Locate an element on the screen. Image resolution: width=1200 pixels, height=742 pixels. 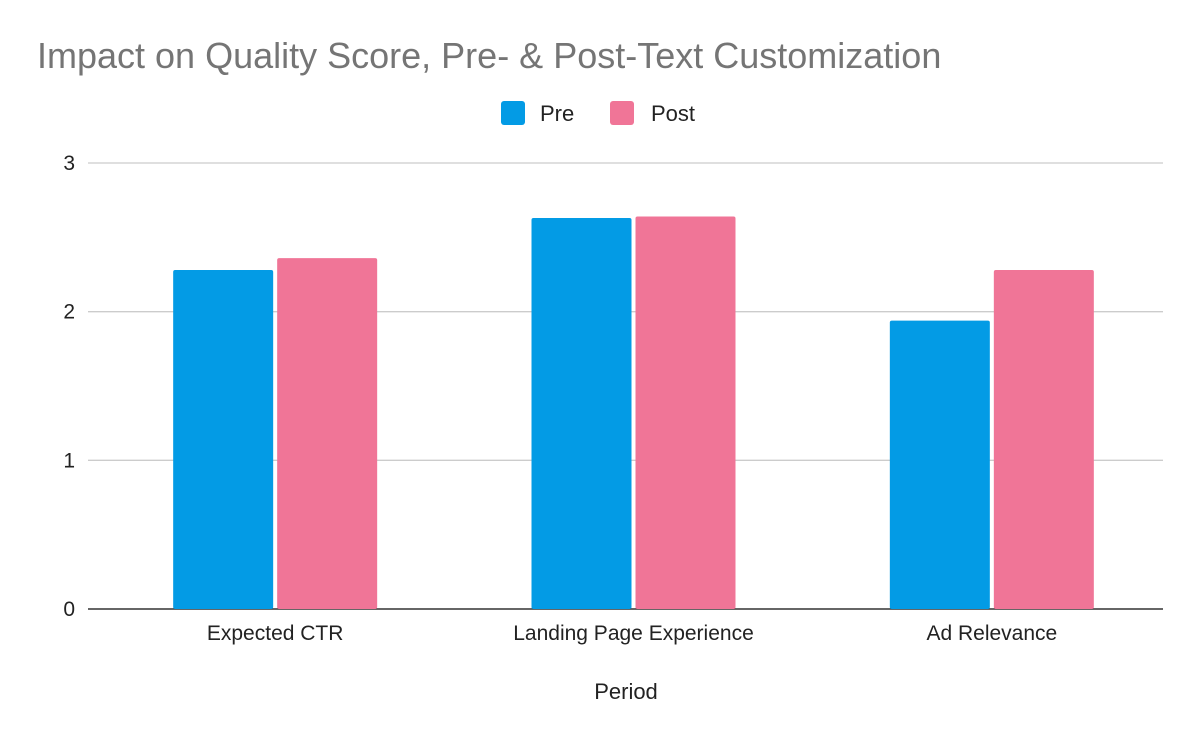
x-tick-label: Landing Page Experience is located at coordinates (633, 633).